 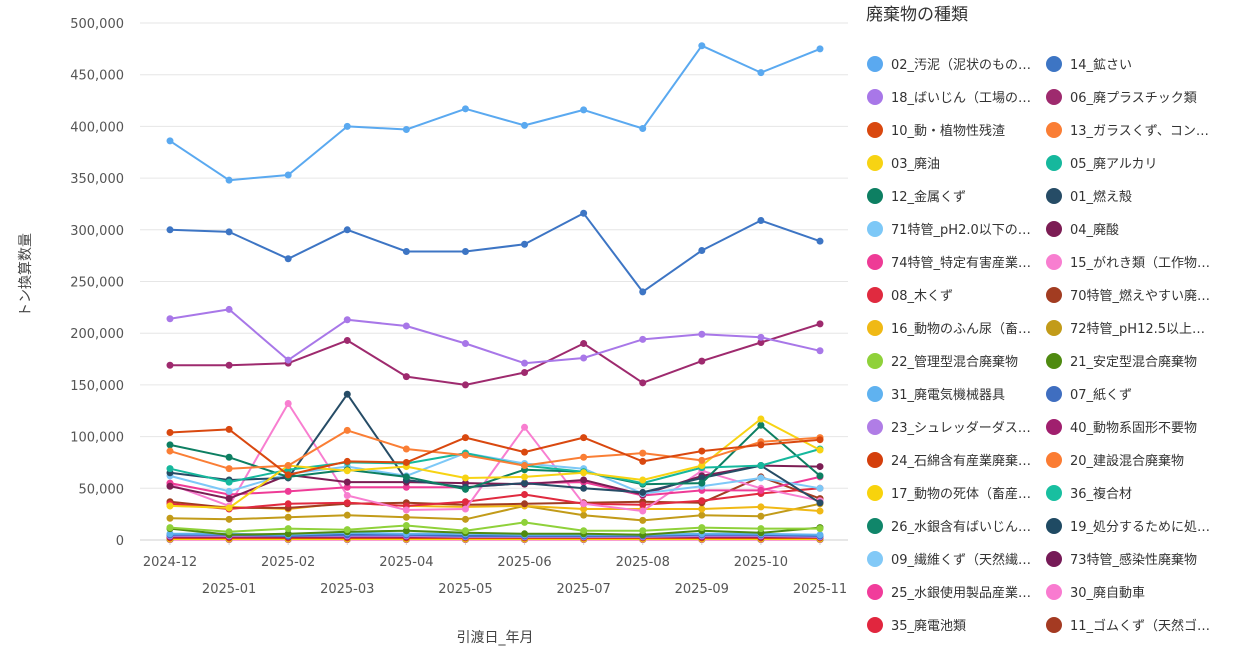 What do you see at coordinates (936, 130) in the screenshot?
I see `legend-item: 10_動・植物性残渣` at bounding box center [936, 130].